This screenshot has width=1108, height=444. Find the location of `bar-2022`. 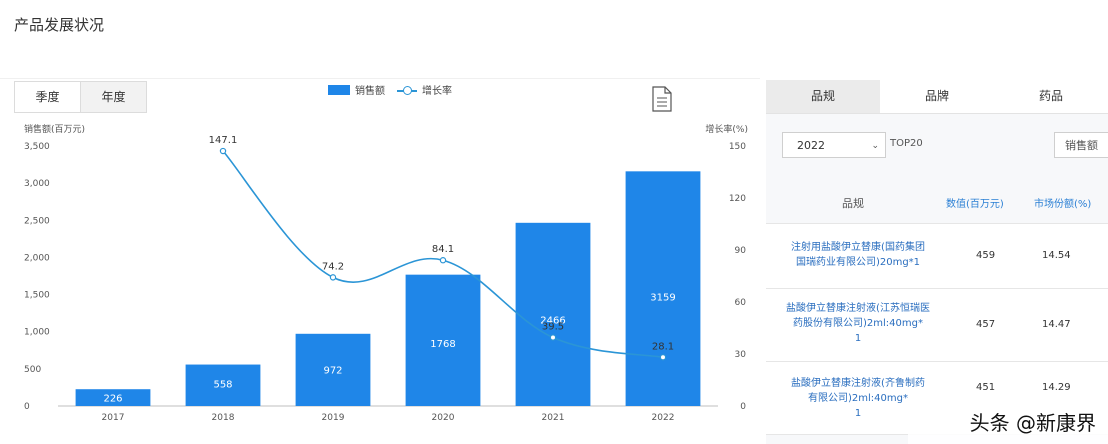

bar-2022 is located at coordinates (663, 288).